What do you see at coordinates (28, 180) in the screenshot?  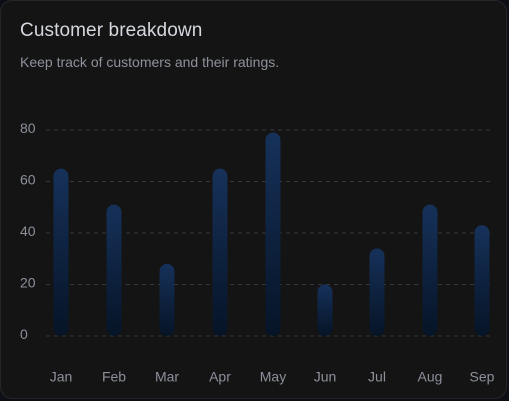 I see `y-tick-label: 60` at bounding box center [28, 180].